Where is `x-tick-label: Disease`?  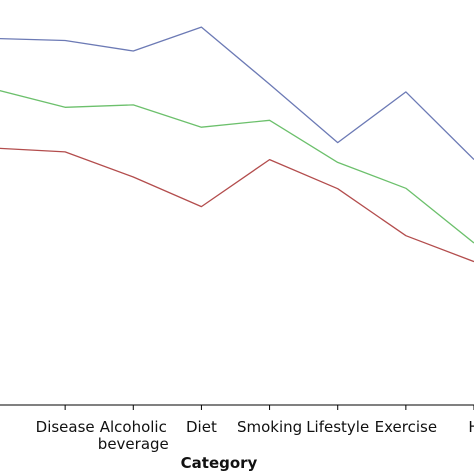
x-tick-label: Disease is located at coordinates (65, 427).